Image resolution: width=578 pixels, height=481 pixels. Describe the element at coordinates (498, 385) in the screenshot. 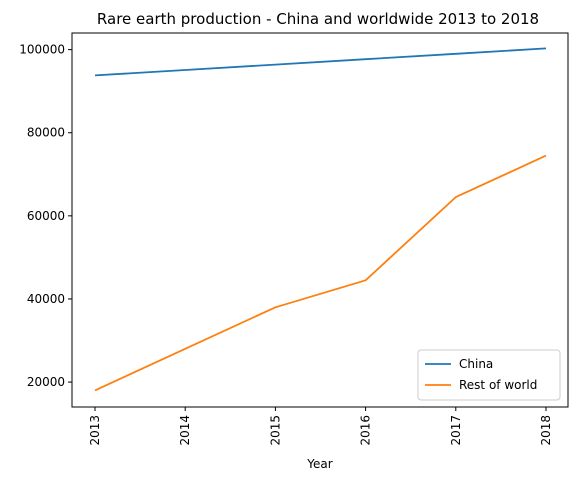

I see `legend-label: Rest of world` at that location.